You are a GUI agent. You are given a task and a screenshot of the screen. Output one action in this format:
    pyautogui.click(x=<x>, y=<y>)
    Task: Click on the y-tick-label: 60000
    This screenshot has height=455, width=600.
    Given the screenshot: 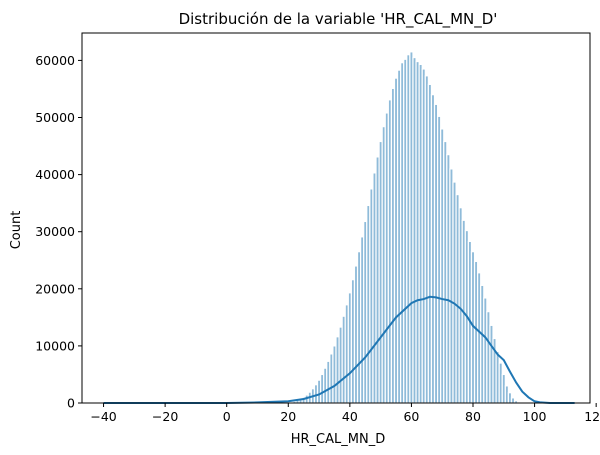 What is the action you would take?
    pyautogui.click(x=55, y=60)
    